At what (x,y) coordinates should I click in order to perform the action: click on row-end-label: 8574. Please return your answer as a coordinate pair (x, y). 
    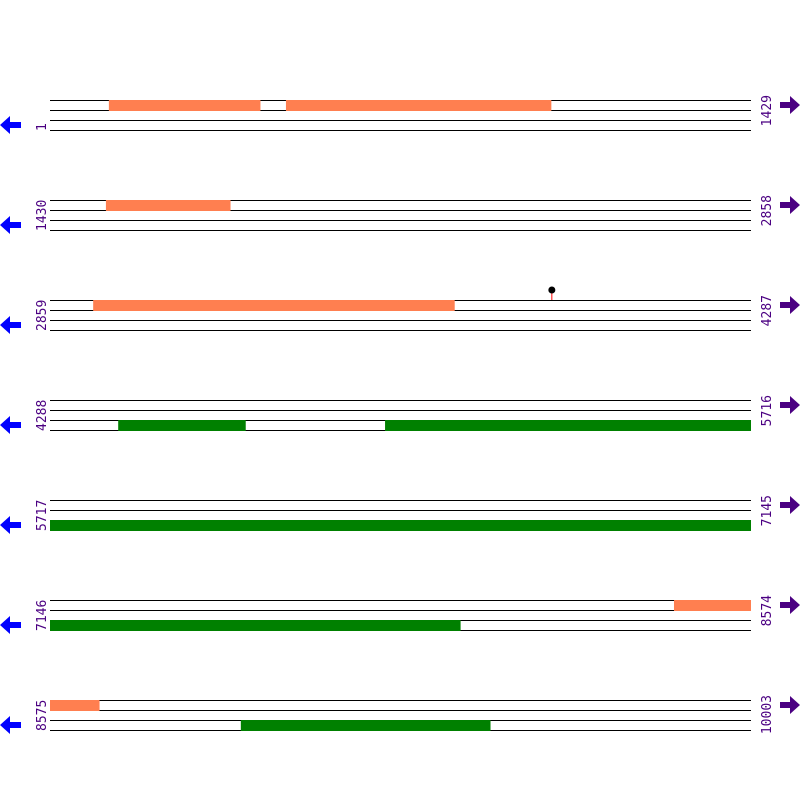
    Looking at the image, I should click on (767, 610).